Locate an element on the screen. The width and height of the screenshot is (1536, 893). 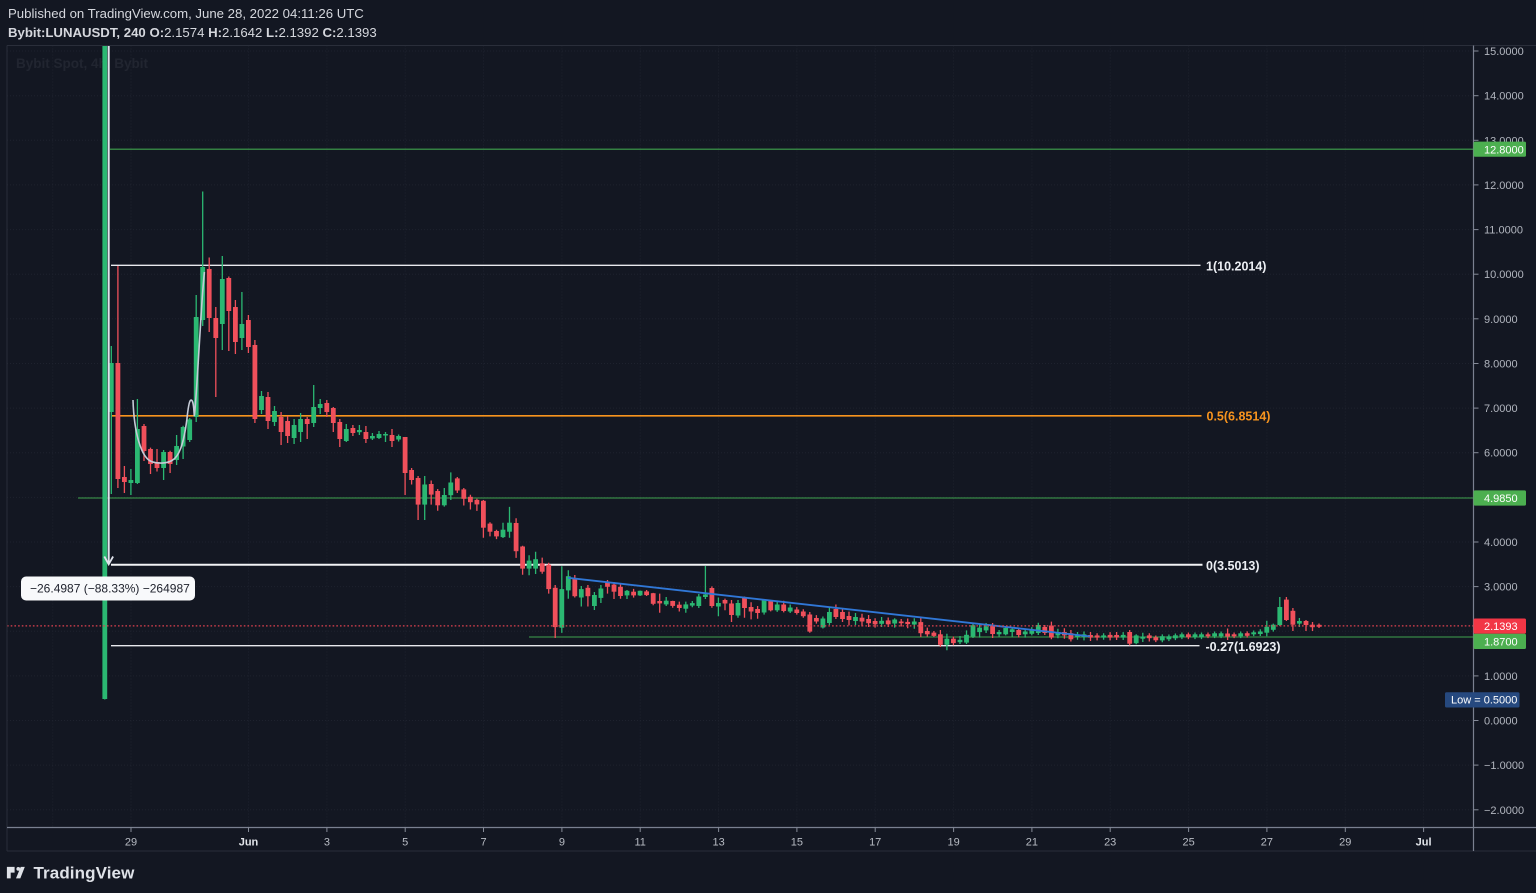
svg-text: 3.0000 is located at coordinates (1501, 588).